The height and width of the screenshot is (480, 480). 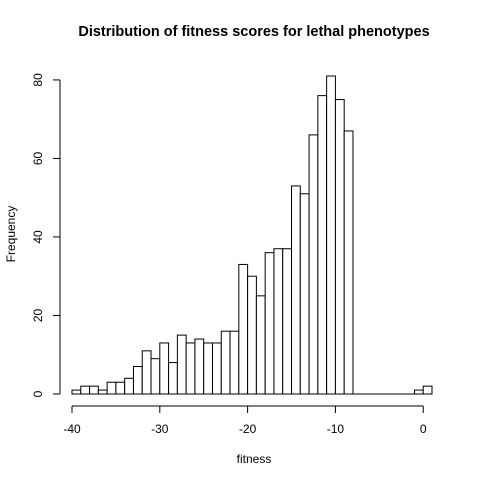 I want to click on x-tick-label: -20, so click(x=248, y=429).